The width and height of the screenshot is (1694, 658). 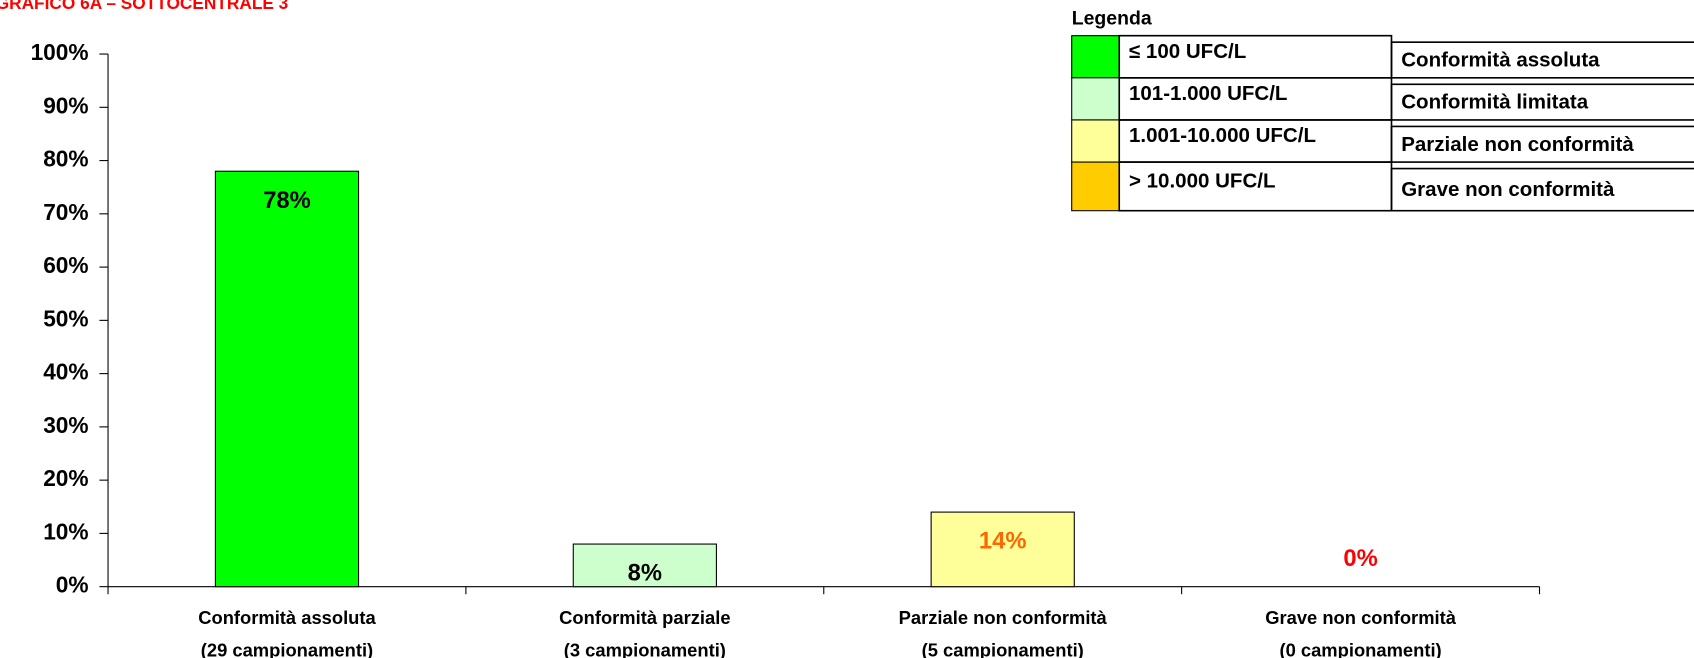 What do you see at coordinates (65, 531) in the screenshot?
I see `y-tick-label: 10%` at bounding box center [65, 531].